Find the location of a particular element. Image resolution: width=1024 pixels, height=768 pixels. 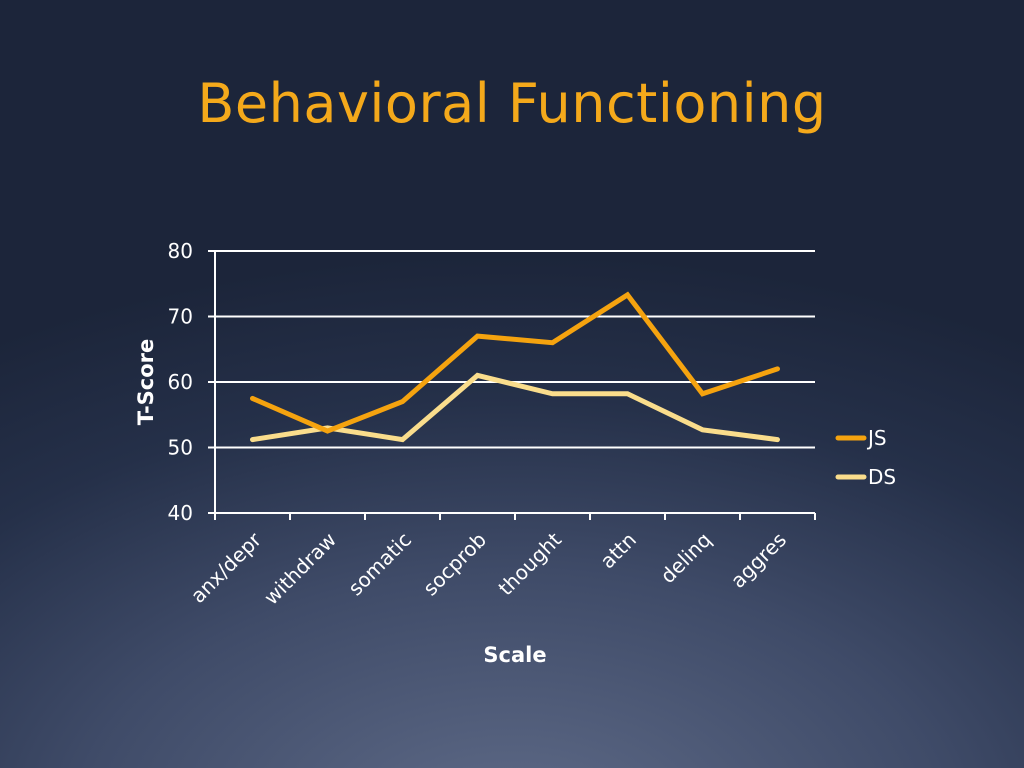

y-tick-label: 60 is located at coordinates (180, 382).